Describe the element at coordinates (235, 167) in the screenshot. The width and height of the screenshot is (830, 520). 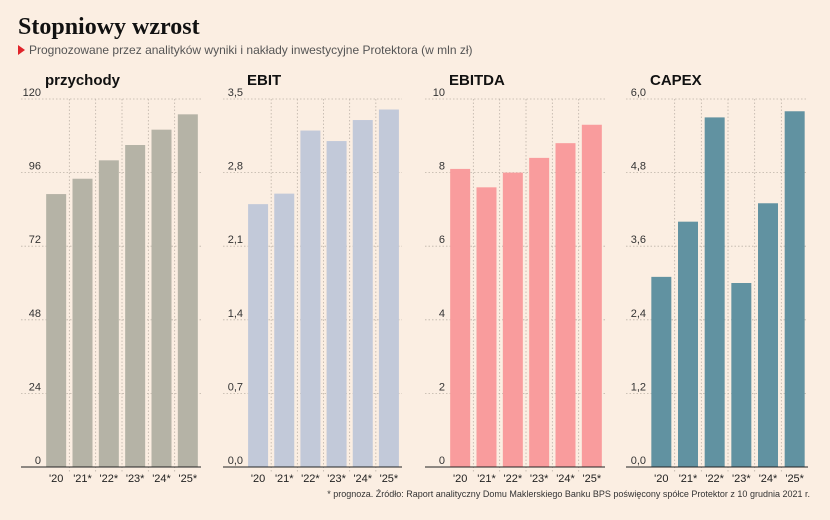
I see `y-tick-label: 2,8` at that location.